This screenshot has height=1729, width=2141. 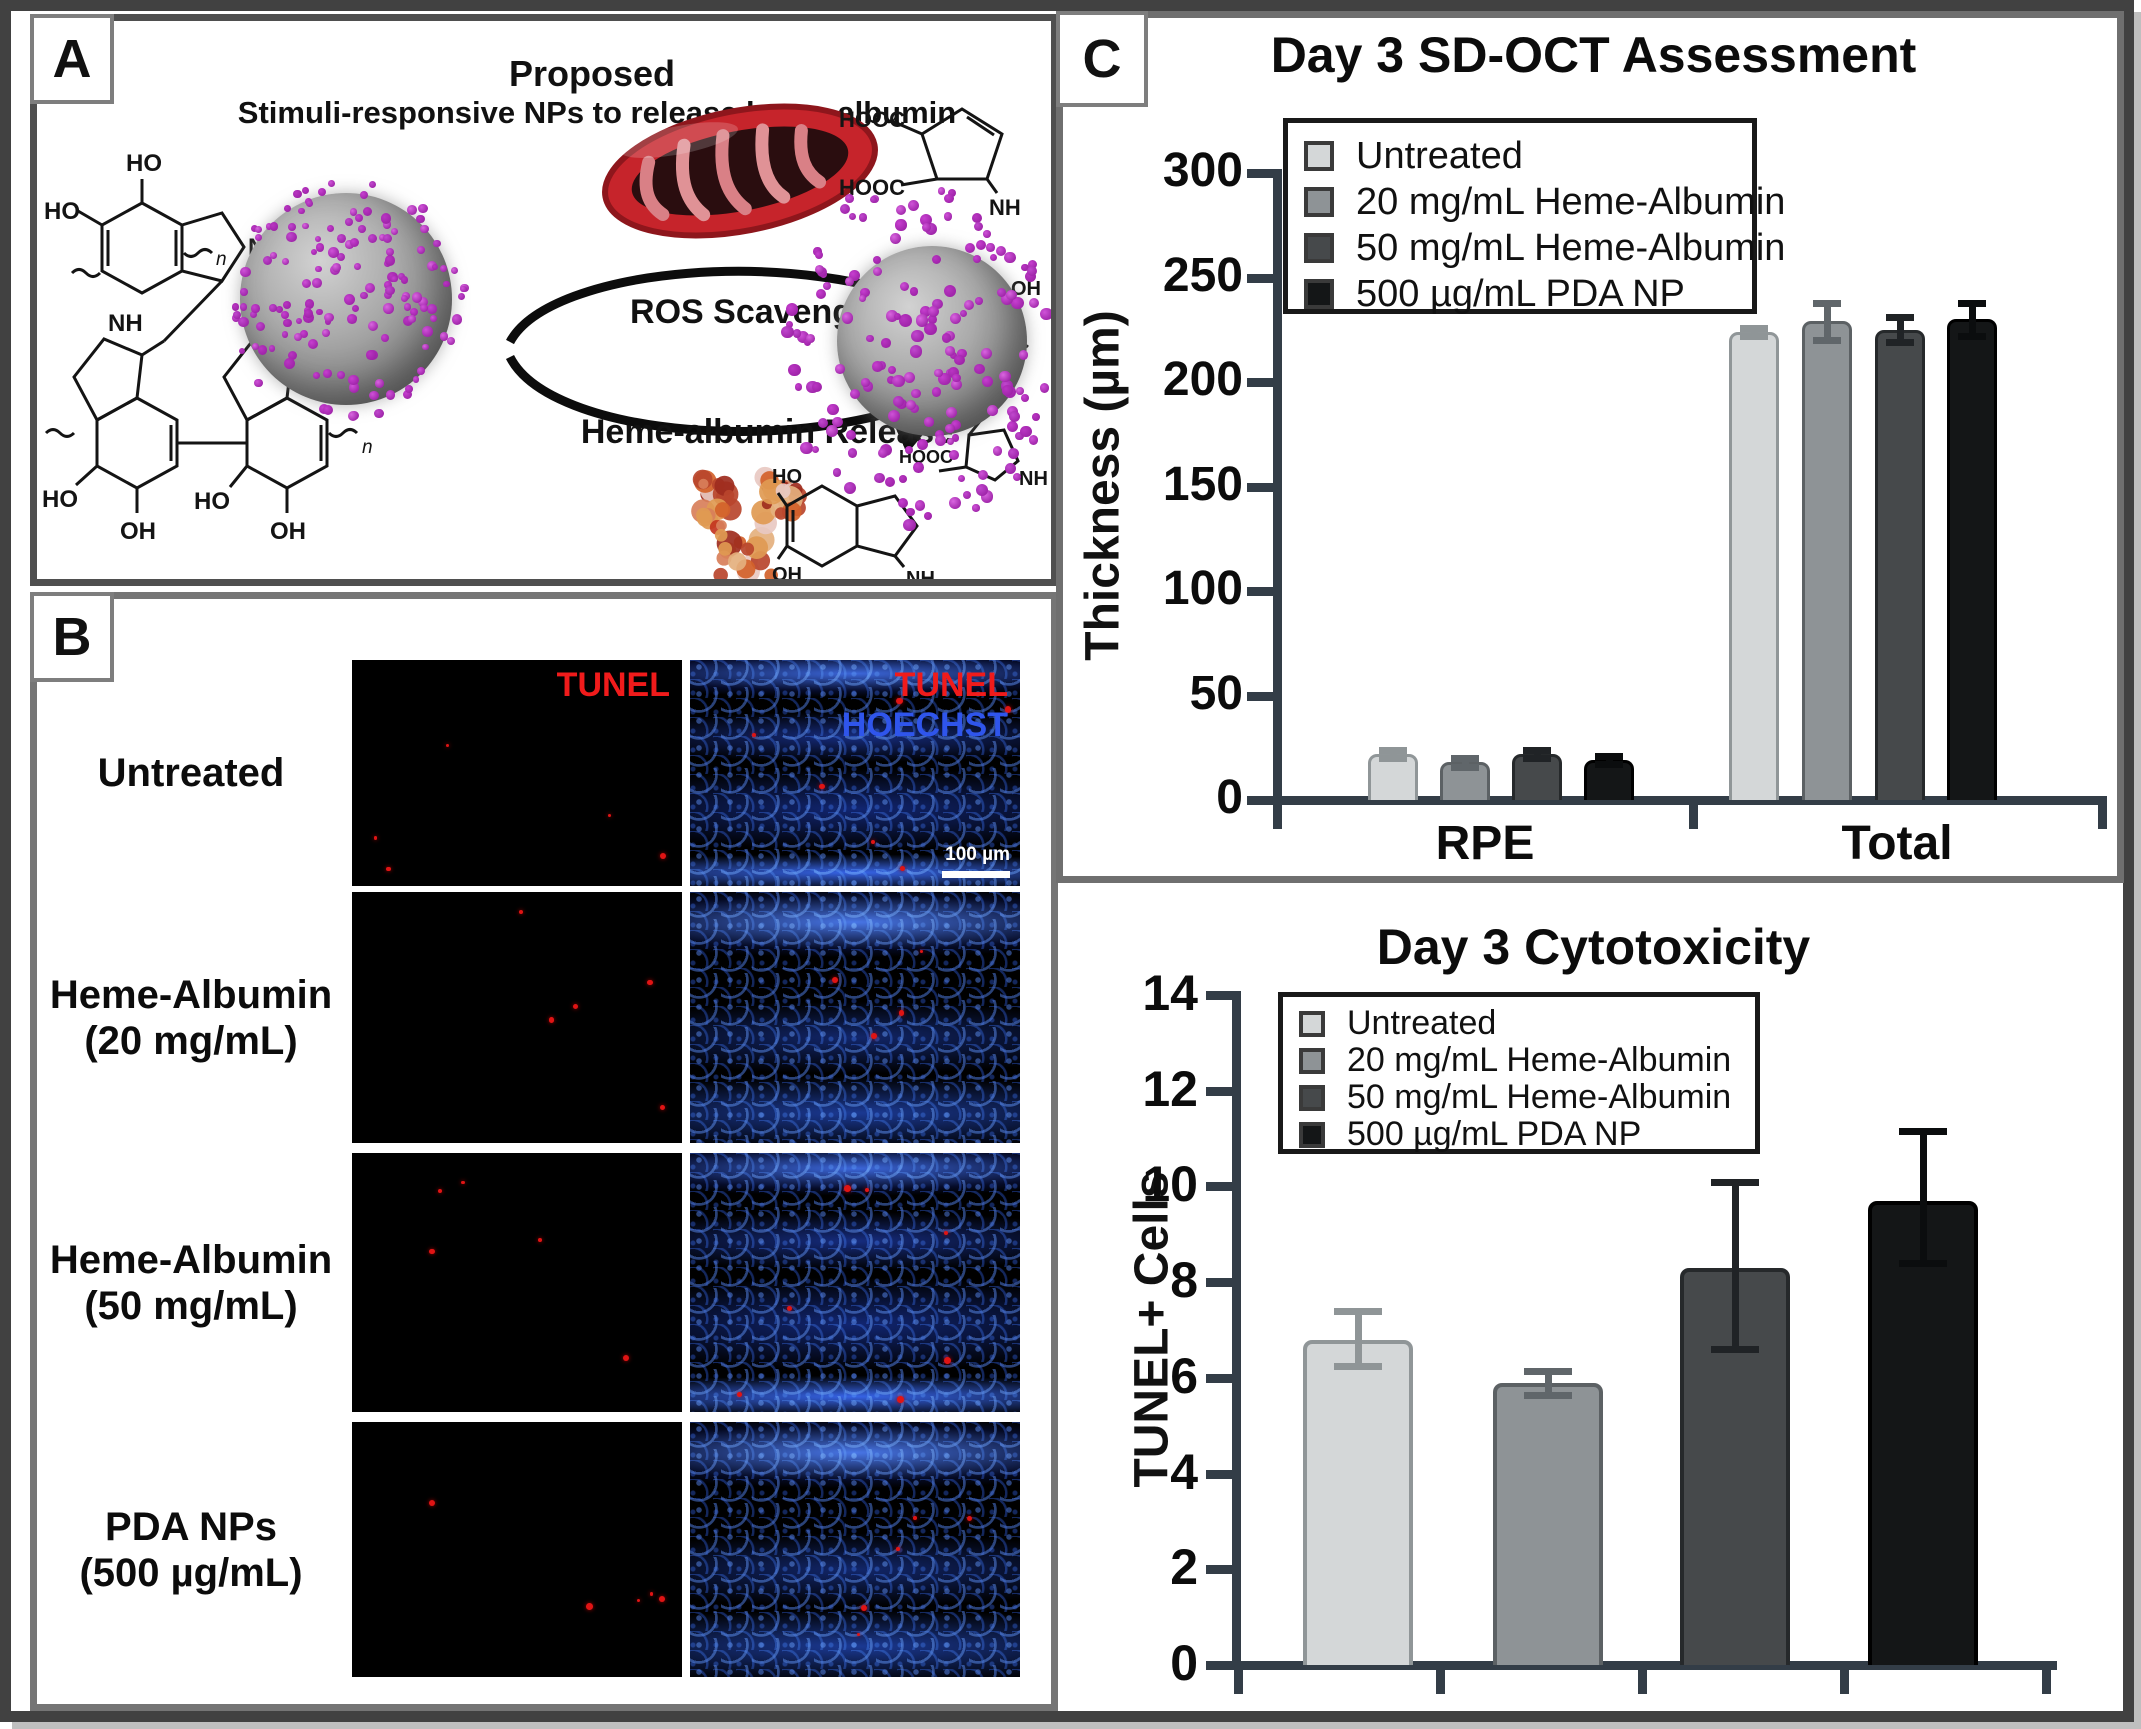 What do you see at coordinates (72, 637) in the screenshot?
I see `panel-b-letter: B` at bounding box center [72, 637].